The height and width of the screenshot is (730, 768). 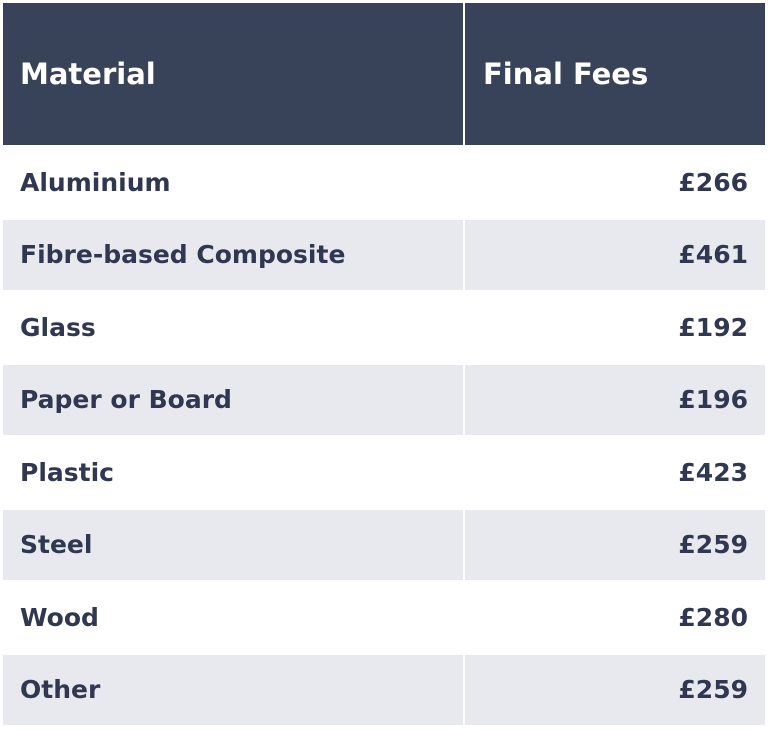 I want to click on material-cell: Paper or Board, so click(x=233, y=399).